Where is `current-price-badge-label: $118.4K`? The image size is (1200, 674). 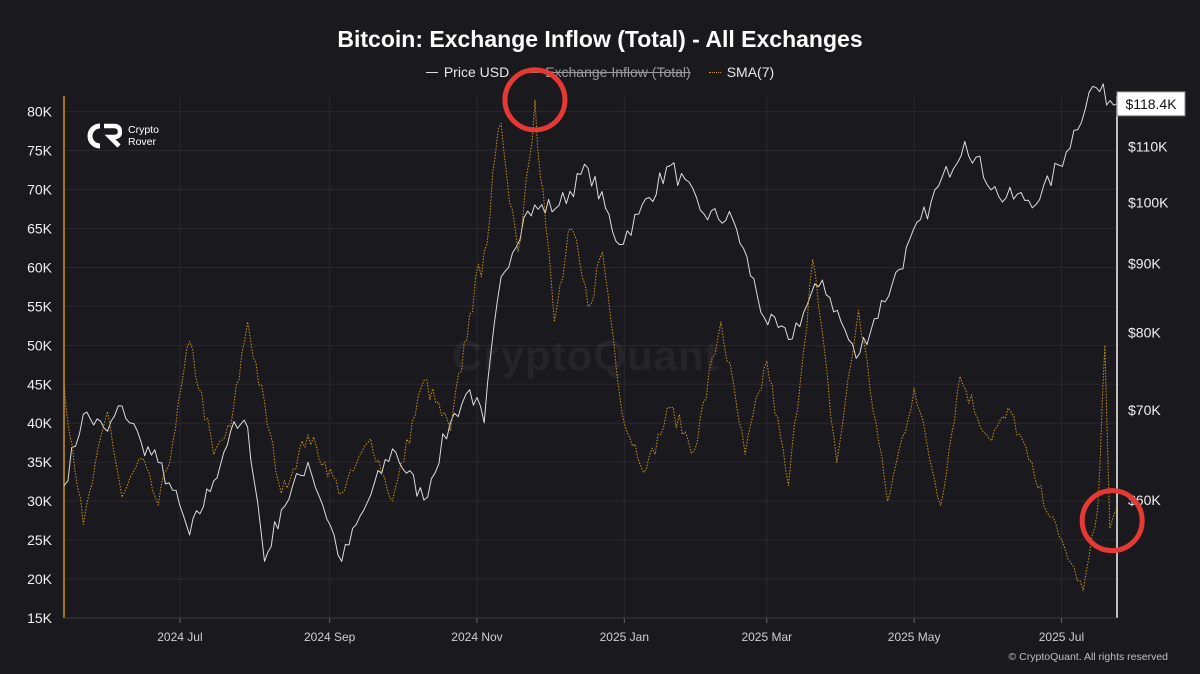
current-price-badge-label: $118.4K is located at coordinates (1151, 104).